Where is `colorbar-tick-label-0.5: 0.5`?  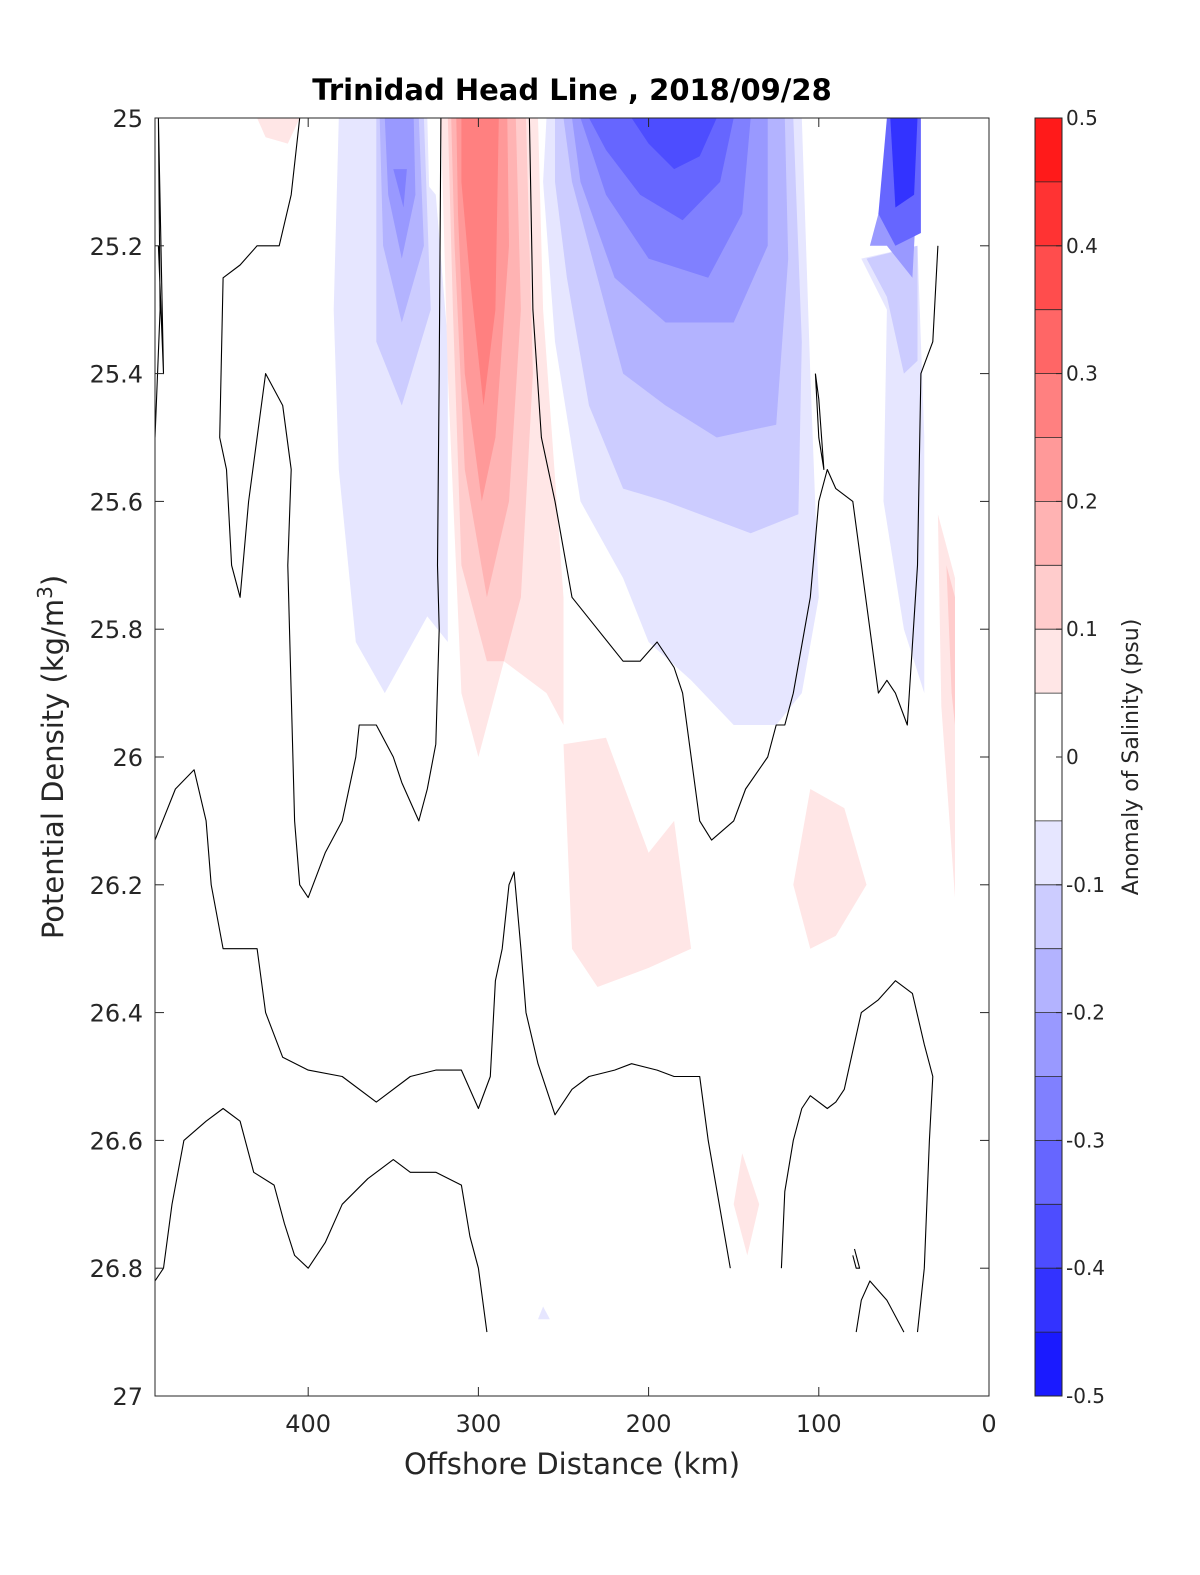
colorbar-tick-label-0.5: 0.5 is located at coordinates (1082, 118).